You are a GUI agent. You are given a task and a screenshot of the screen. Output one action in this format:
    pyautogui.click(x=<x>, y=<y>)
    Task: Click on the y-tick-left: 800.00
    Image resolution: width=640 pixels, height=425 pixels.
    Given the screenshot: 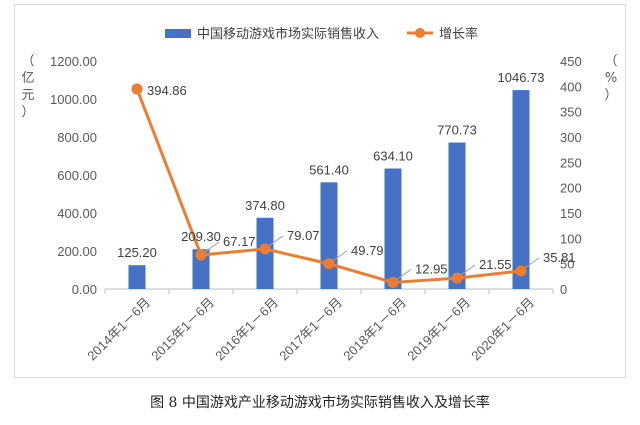 What is the action you would take?
    pyautogui.click(x=77, y=137)
    